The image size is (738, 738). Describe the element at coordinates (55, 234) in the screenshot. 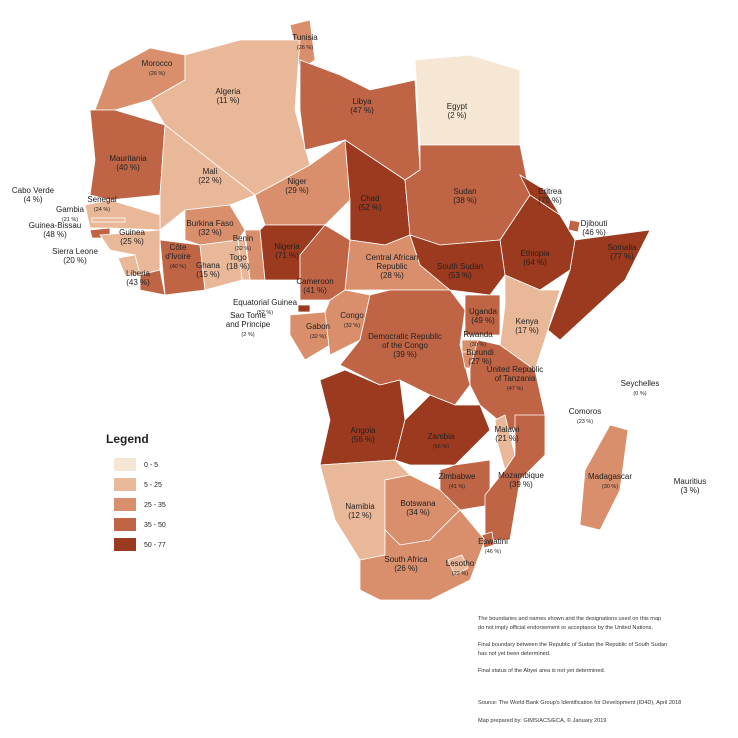

I see `country-value: (48 %)` at that location.